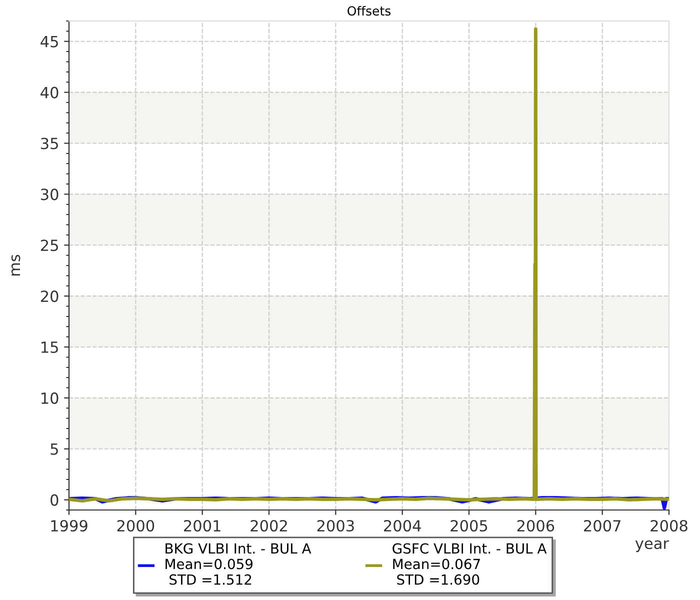  I want to click on x-tick-label: 2007, so click(602, 526).